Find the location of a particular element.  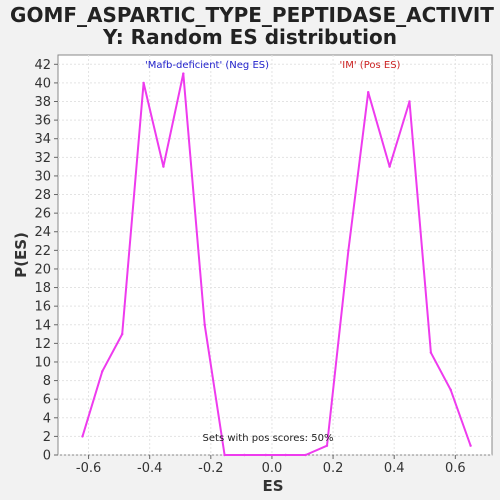

x-tick-label: -0.2 is located at coordinates (210, 468).